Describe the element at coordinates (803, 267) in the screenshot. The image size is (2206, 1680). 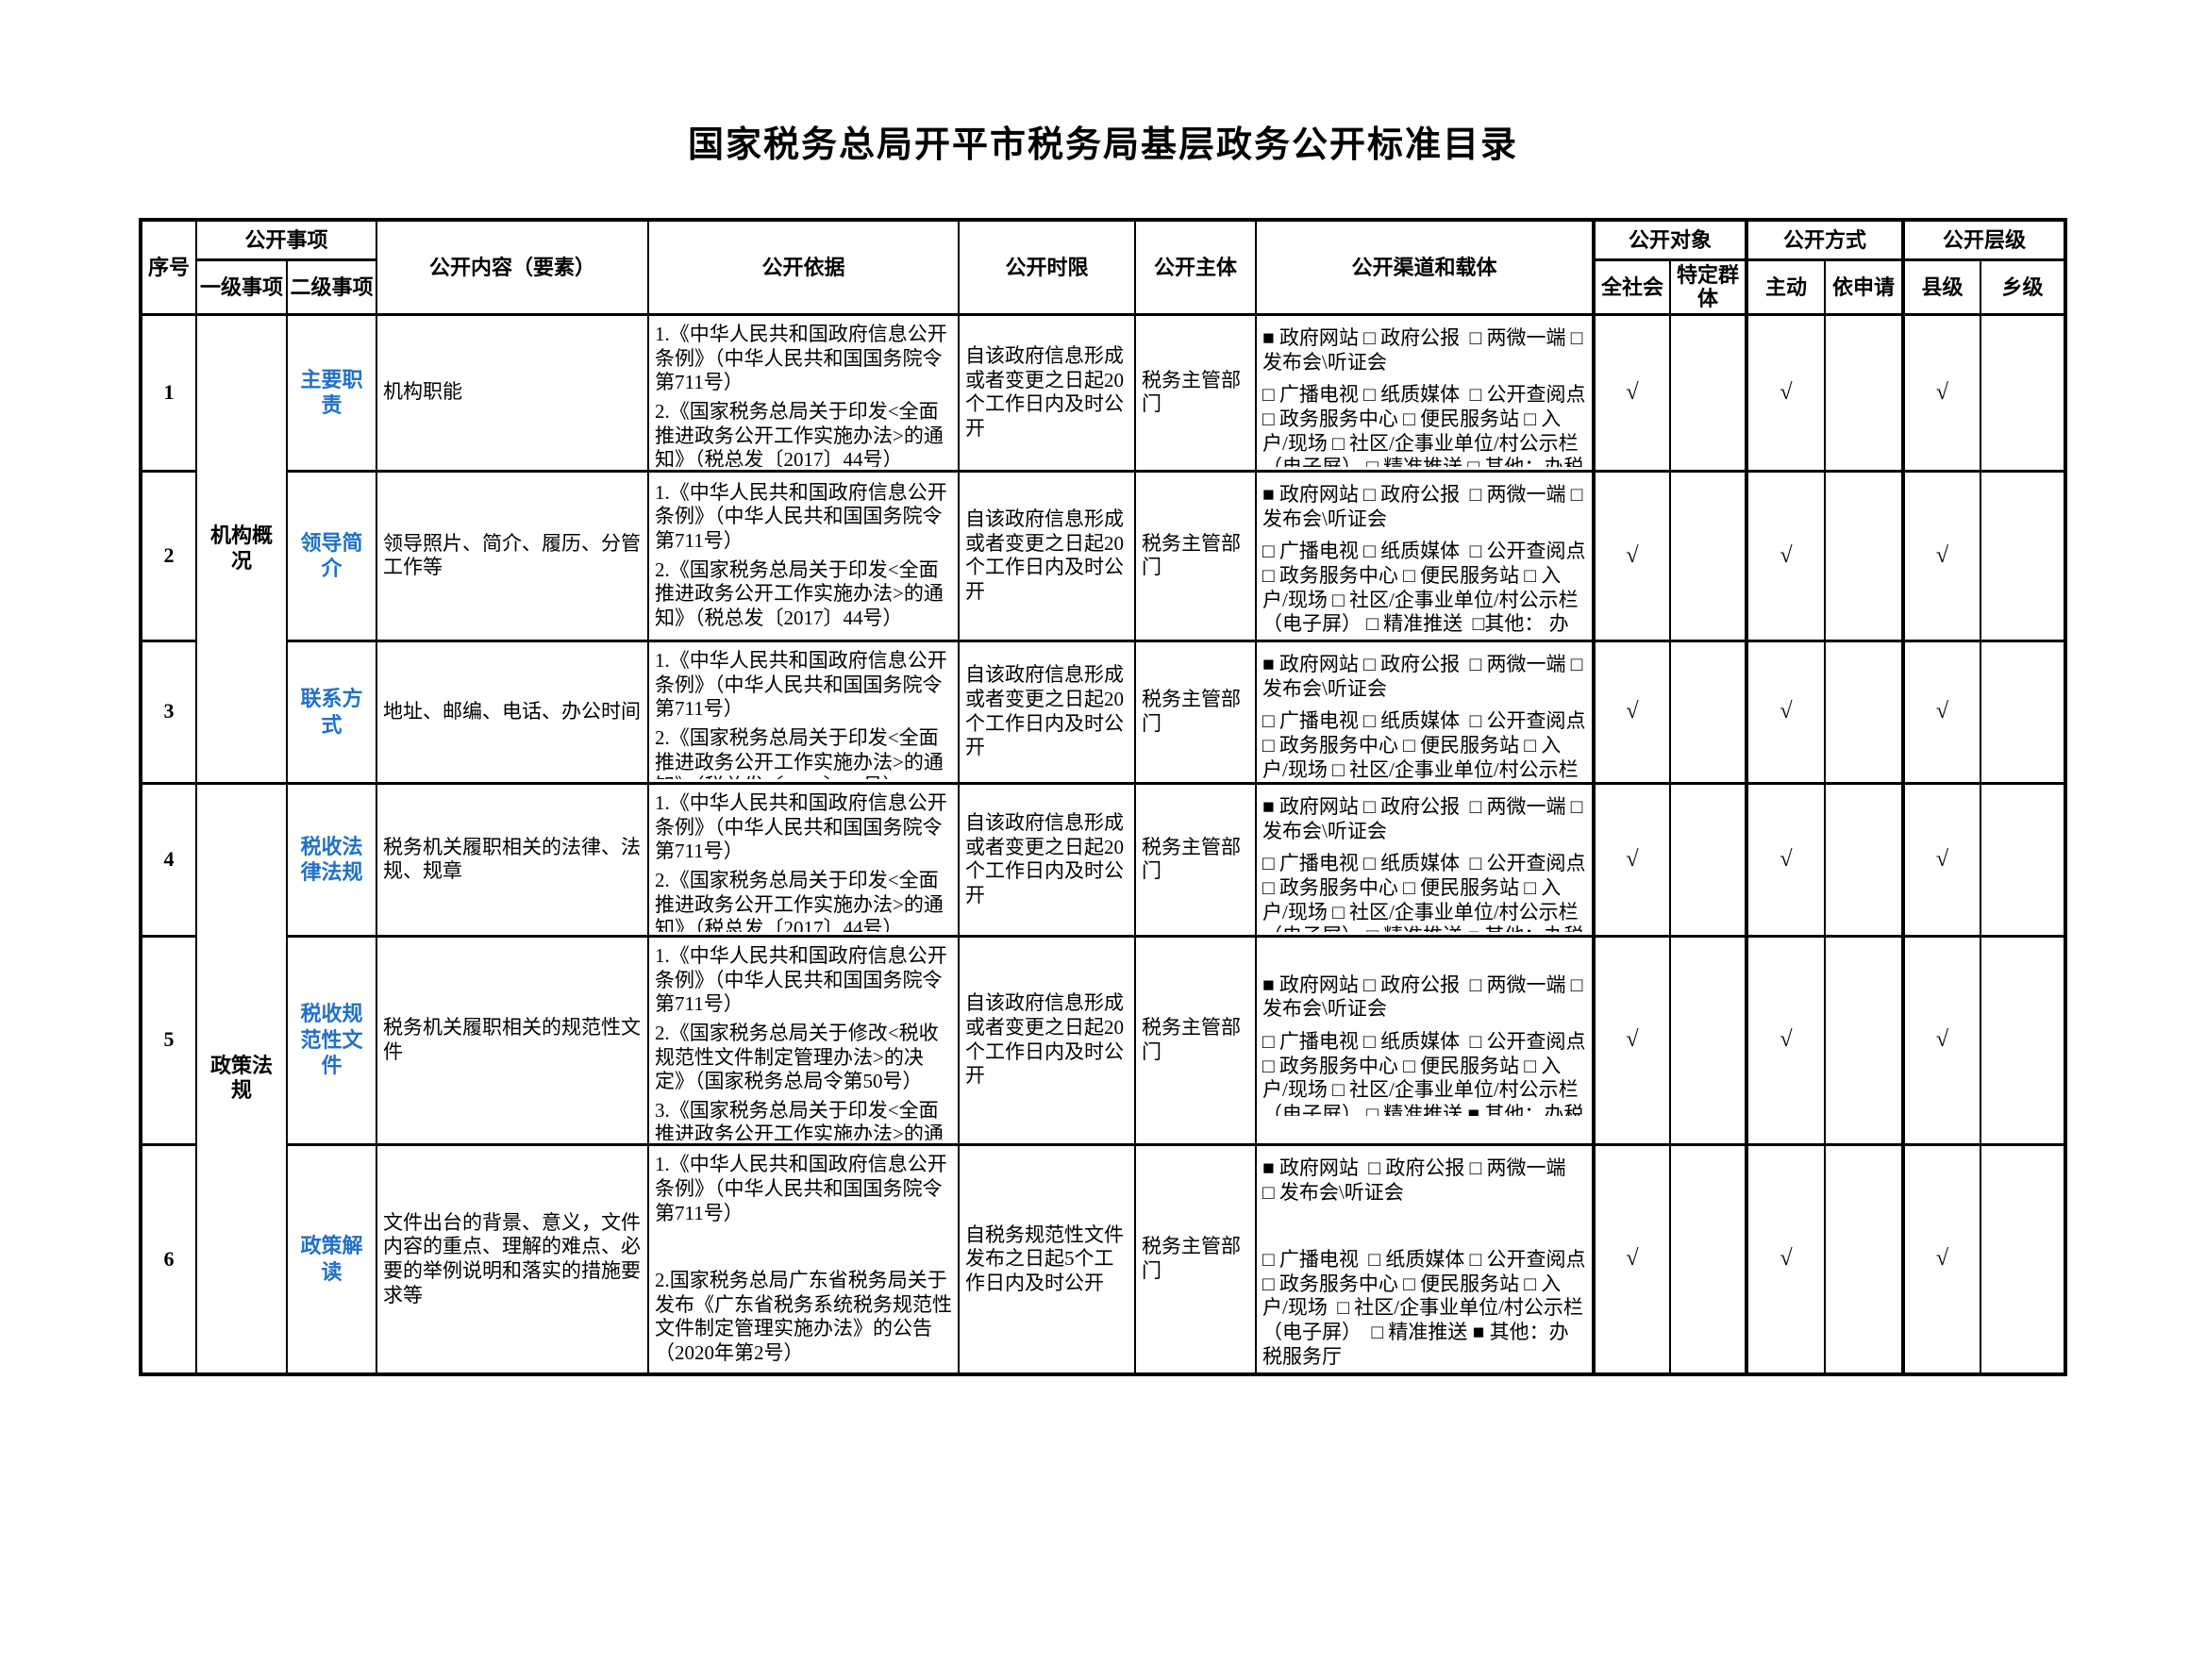
I see `header-basis: 公开依据` at that location.